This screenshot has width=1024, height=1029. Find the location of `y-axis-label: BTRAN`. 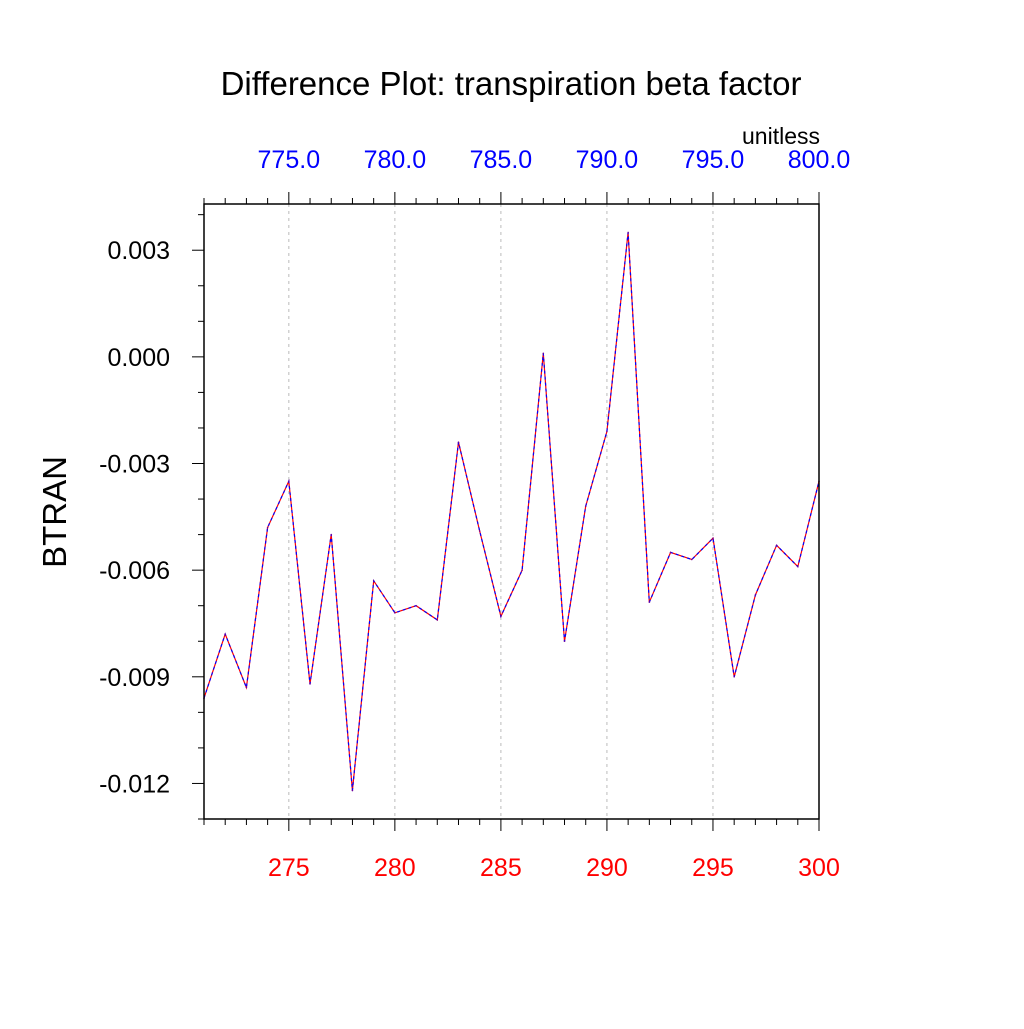

y-axis-label: BTRAN is located at coordinates (54, 512).